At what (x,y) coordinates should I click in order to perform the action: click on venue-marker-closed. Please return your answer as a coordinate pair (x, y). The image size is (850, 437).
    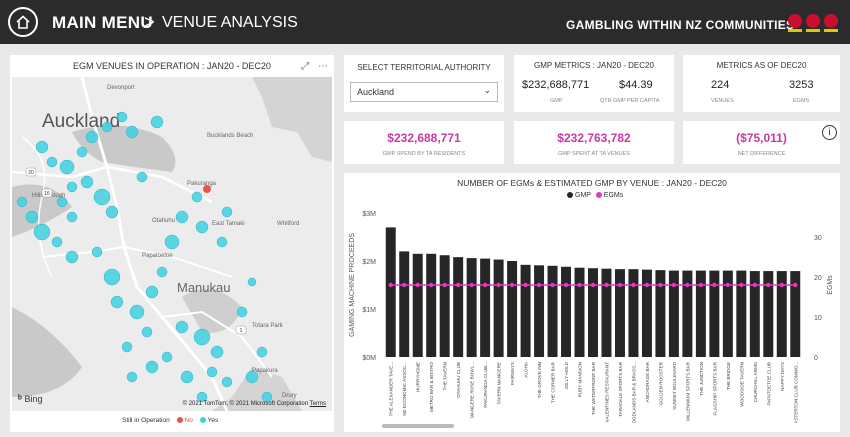
    Looking at the image, I should click on (207, 189).